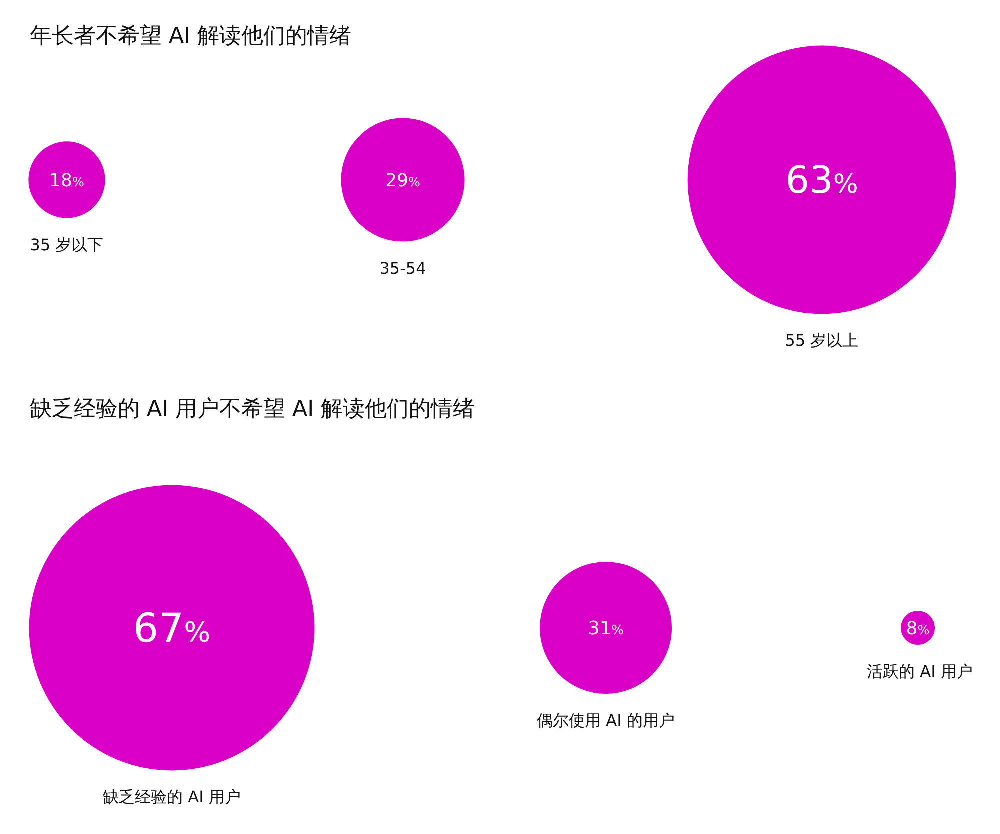 The image size is (1000, 834). What do you see at coordinates (822, 340) in the screenshot?
I see `category-label: 55 岁以上` at bounding box center [822, 340].